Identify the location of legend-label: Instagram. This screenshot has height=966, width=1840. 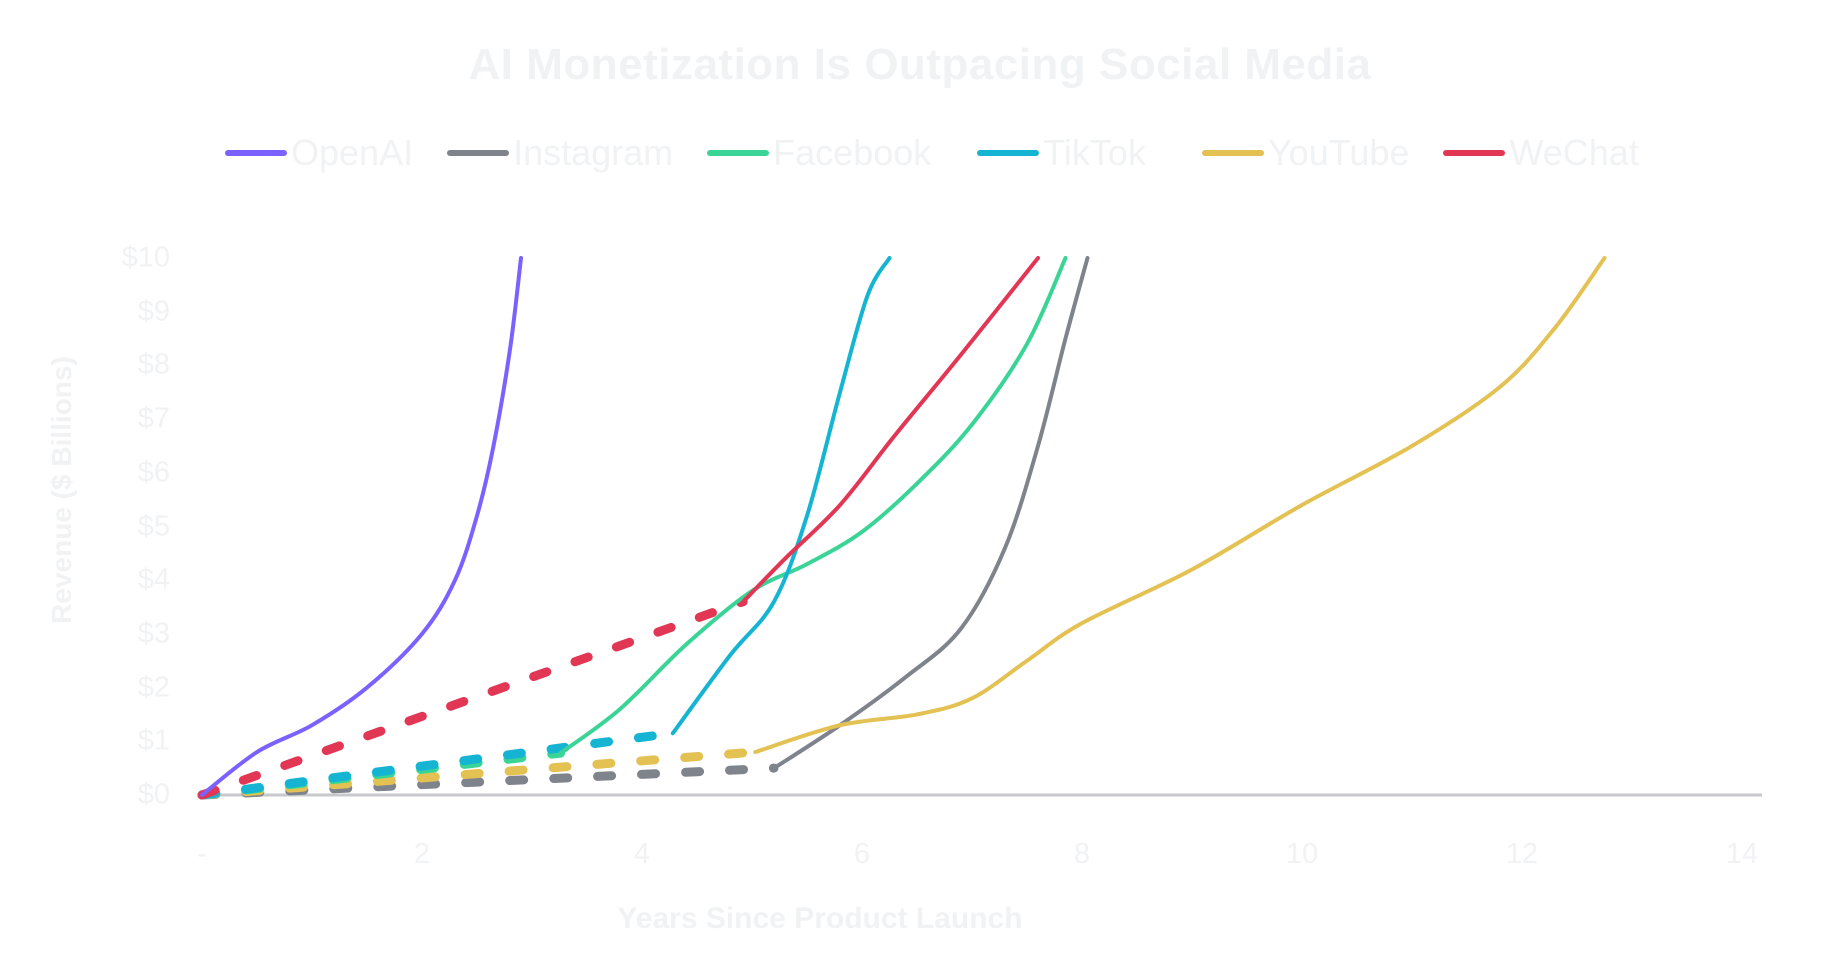
(593, 152).